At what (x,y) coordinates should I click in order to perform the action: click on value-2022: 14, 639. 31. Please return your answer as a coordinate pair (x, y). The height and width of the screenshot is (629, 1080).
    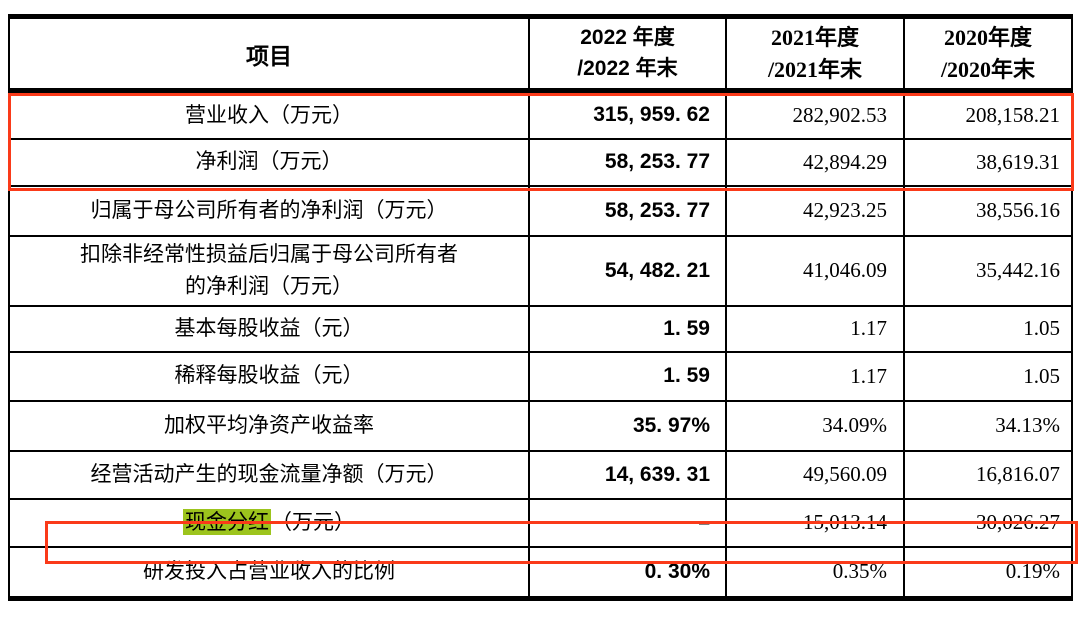
    Looking at the image, I should click on (627, 474).